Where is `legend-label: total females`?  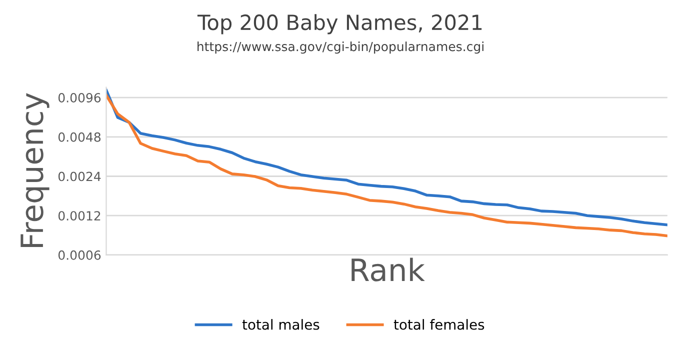
legend-label: total females is located at coordinates (439, 324).